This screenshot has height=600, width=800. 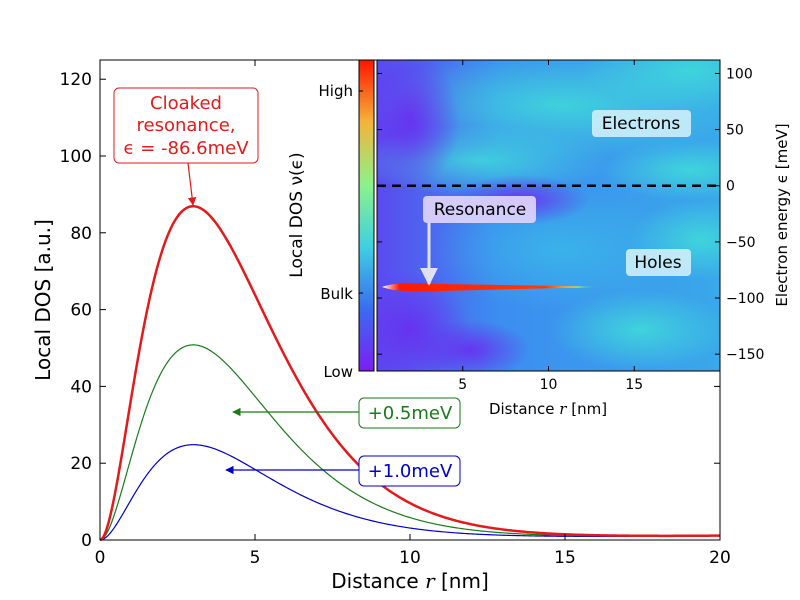 What do you see at coordinates (634, 385) in the screenshot?
I see `inset-x-tick-label: 15` at bounding box center [634, 385].